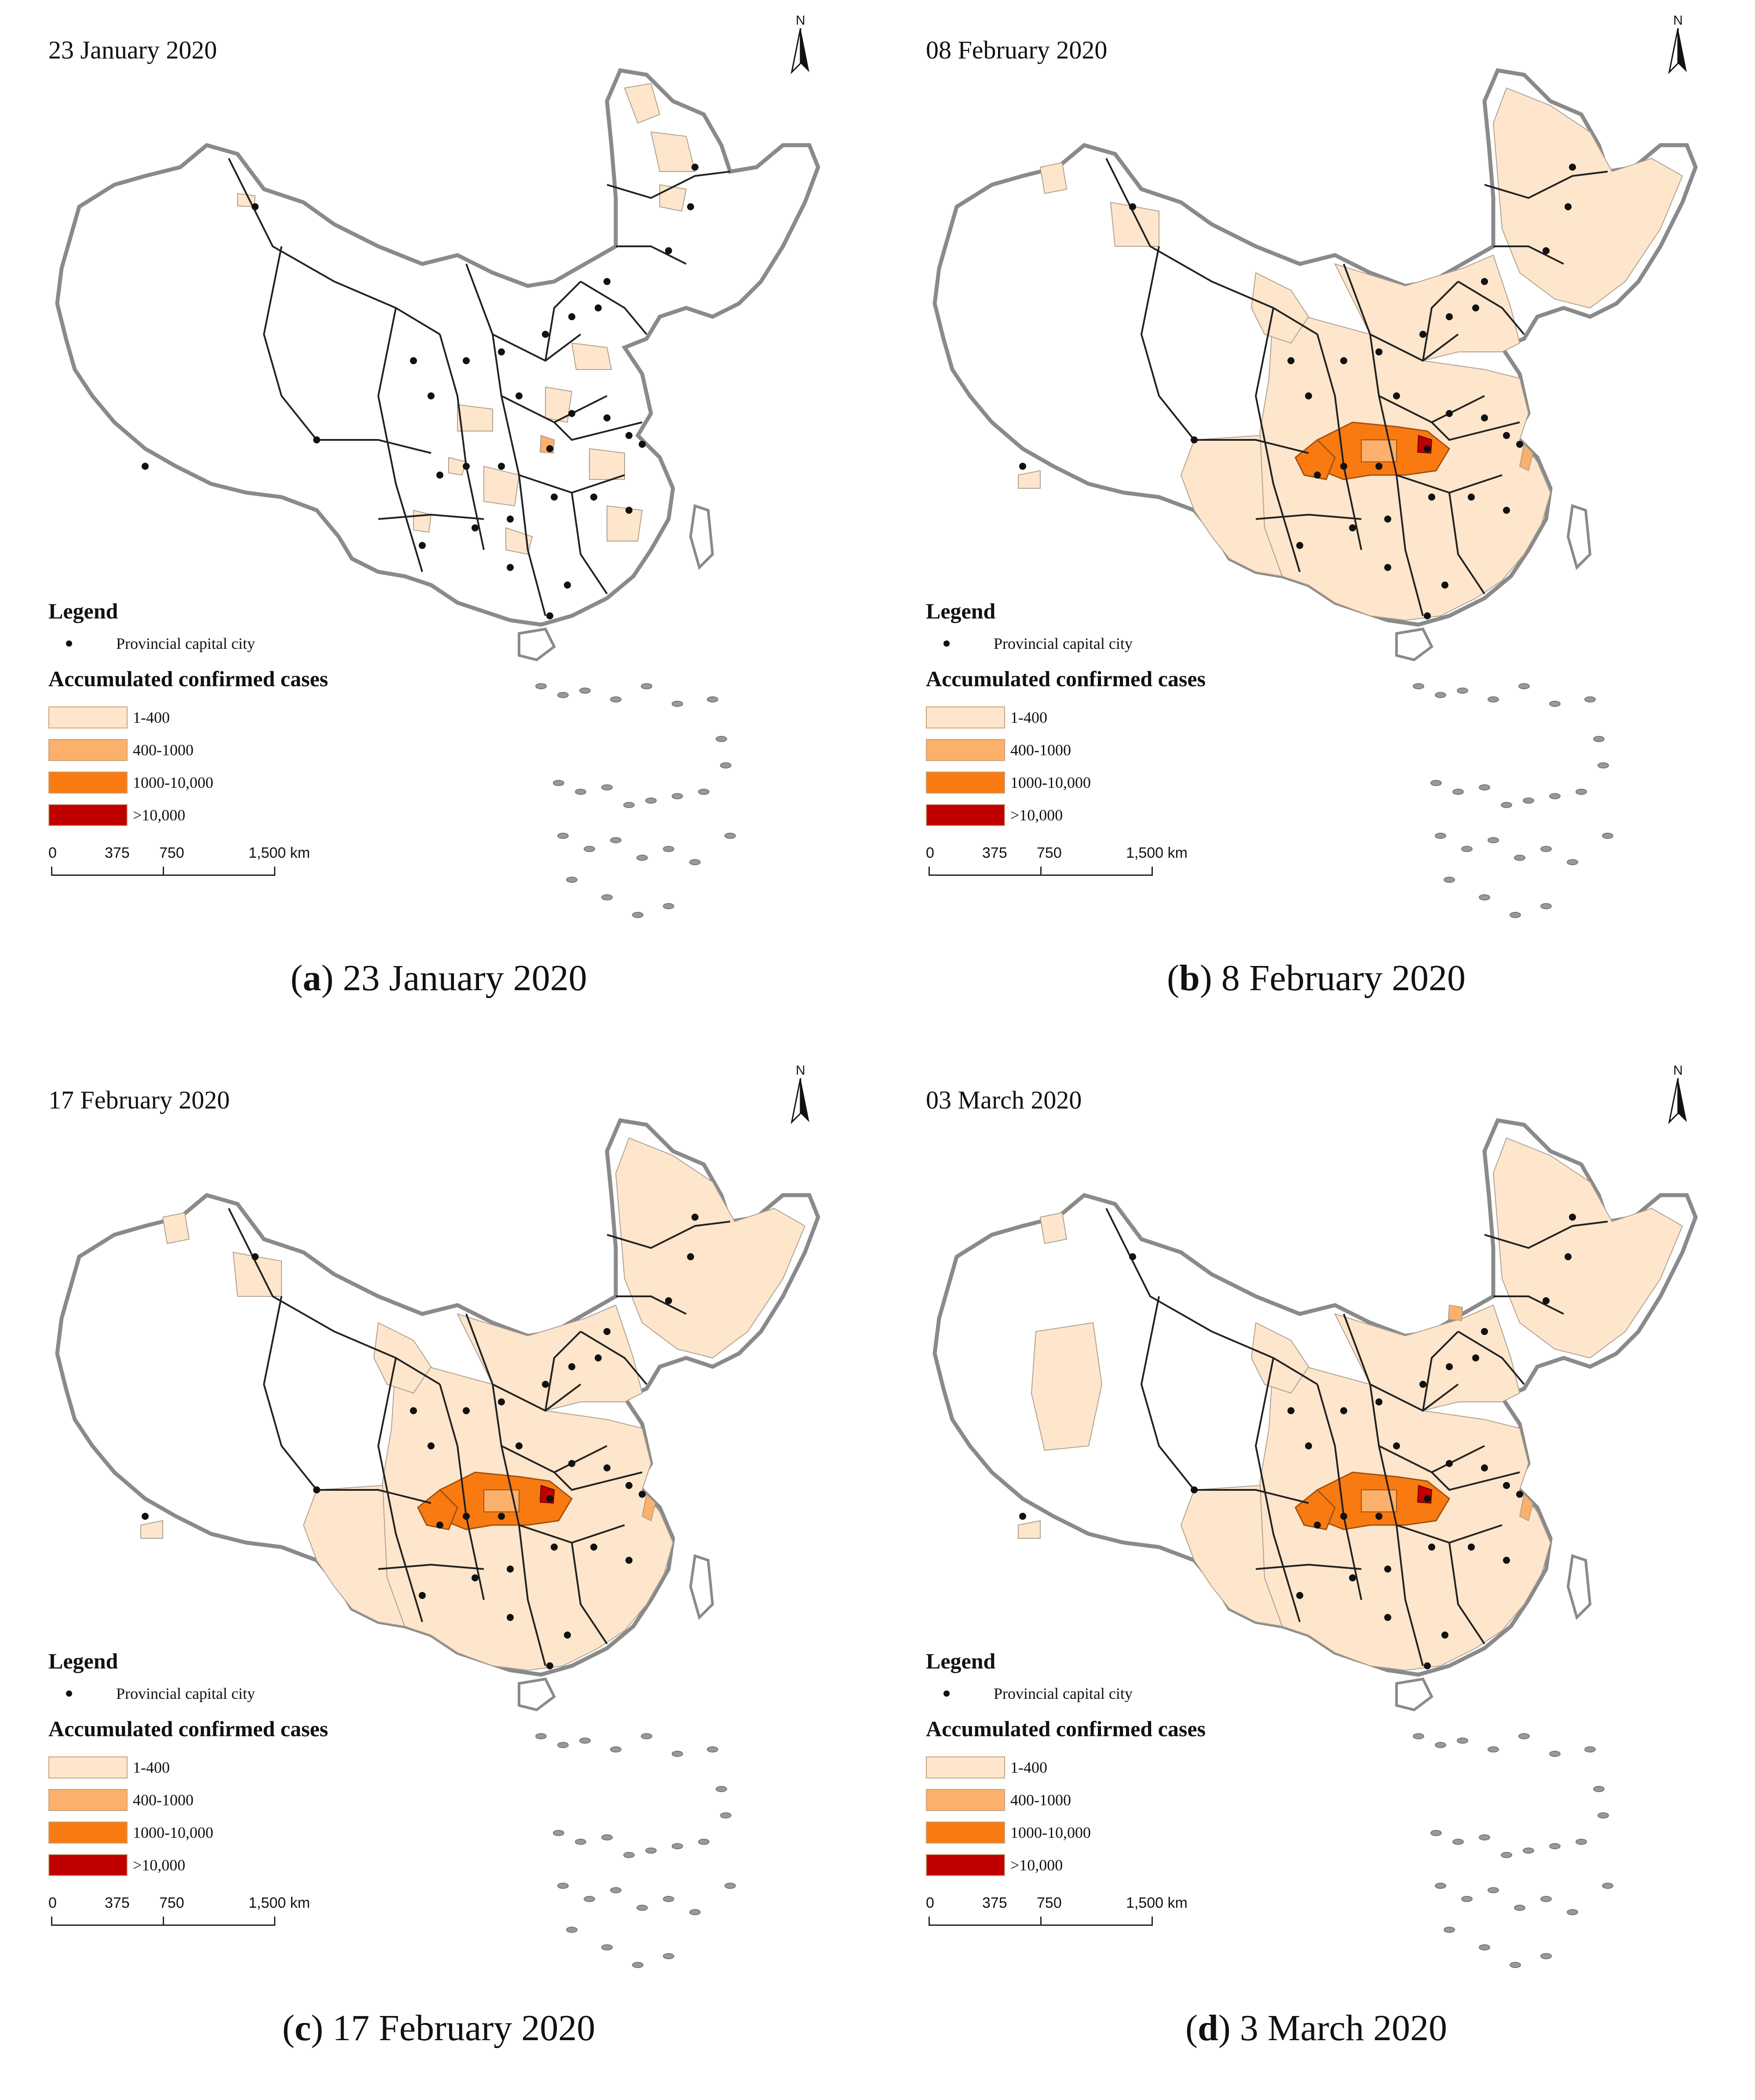 The width and height of the screenshot is (1755, 2100). What do you see at coordinates (179, 865) in the screenshot?
I see `scale-bar: 0 375 750 1,500 km` at bounding box center [179, 865].